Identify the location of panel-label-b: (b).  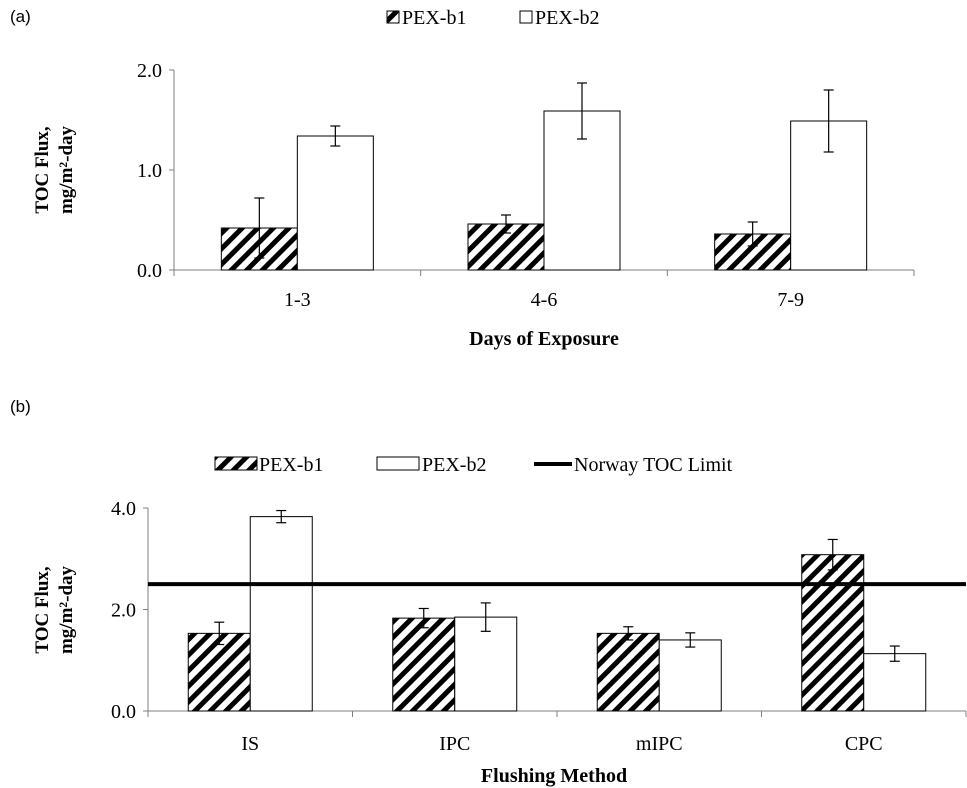
(20, 406).